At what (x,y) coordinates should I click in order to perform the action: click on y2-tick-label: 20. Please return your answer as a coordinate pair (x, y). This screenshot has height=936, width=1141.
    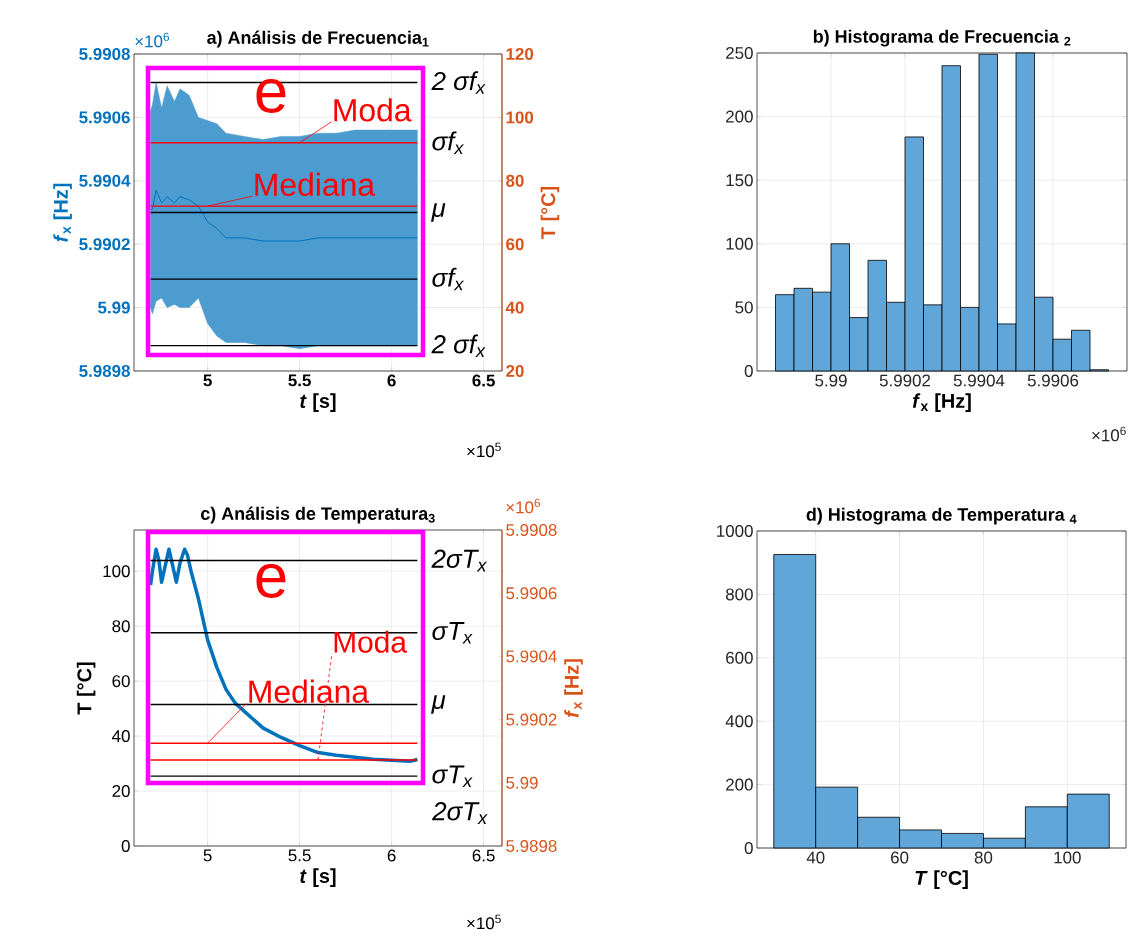
    Looking at the image, I should click on (515, 370).